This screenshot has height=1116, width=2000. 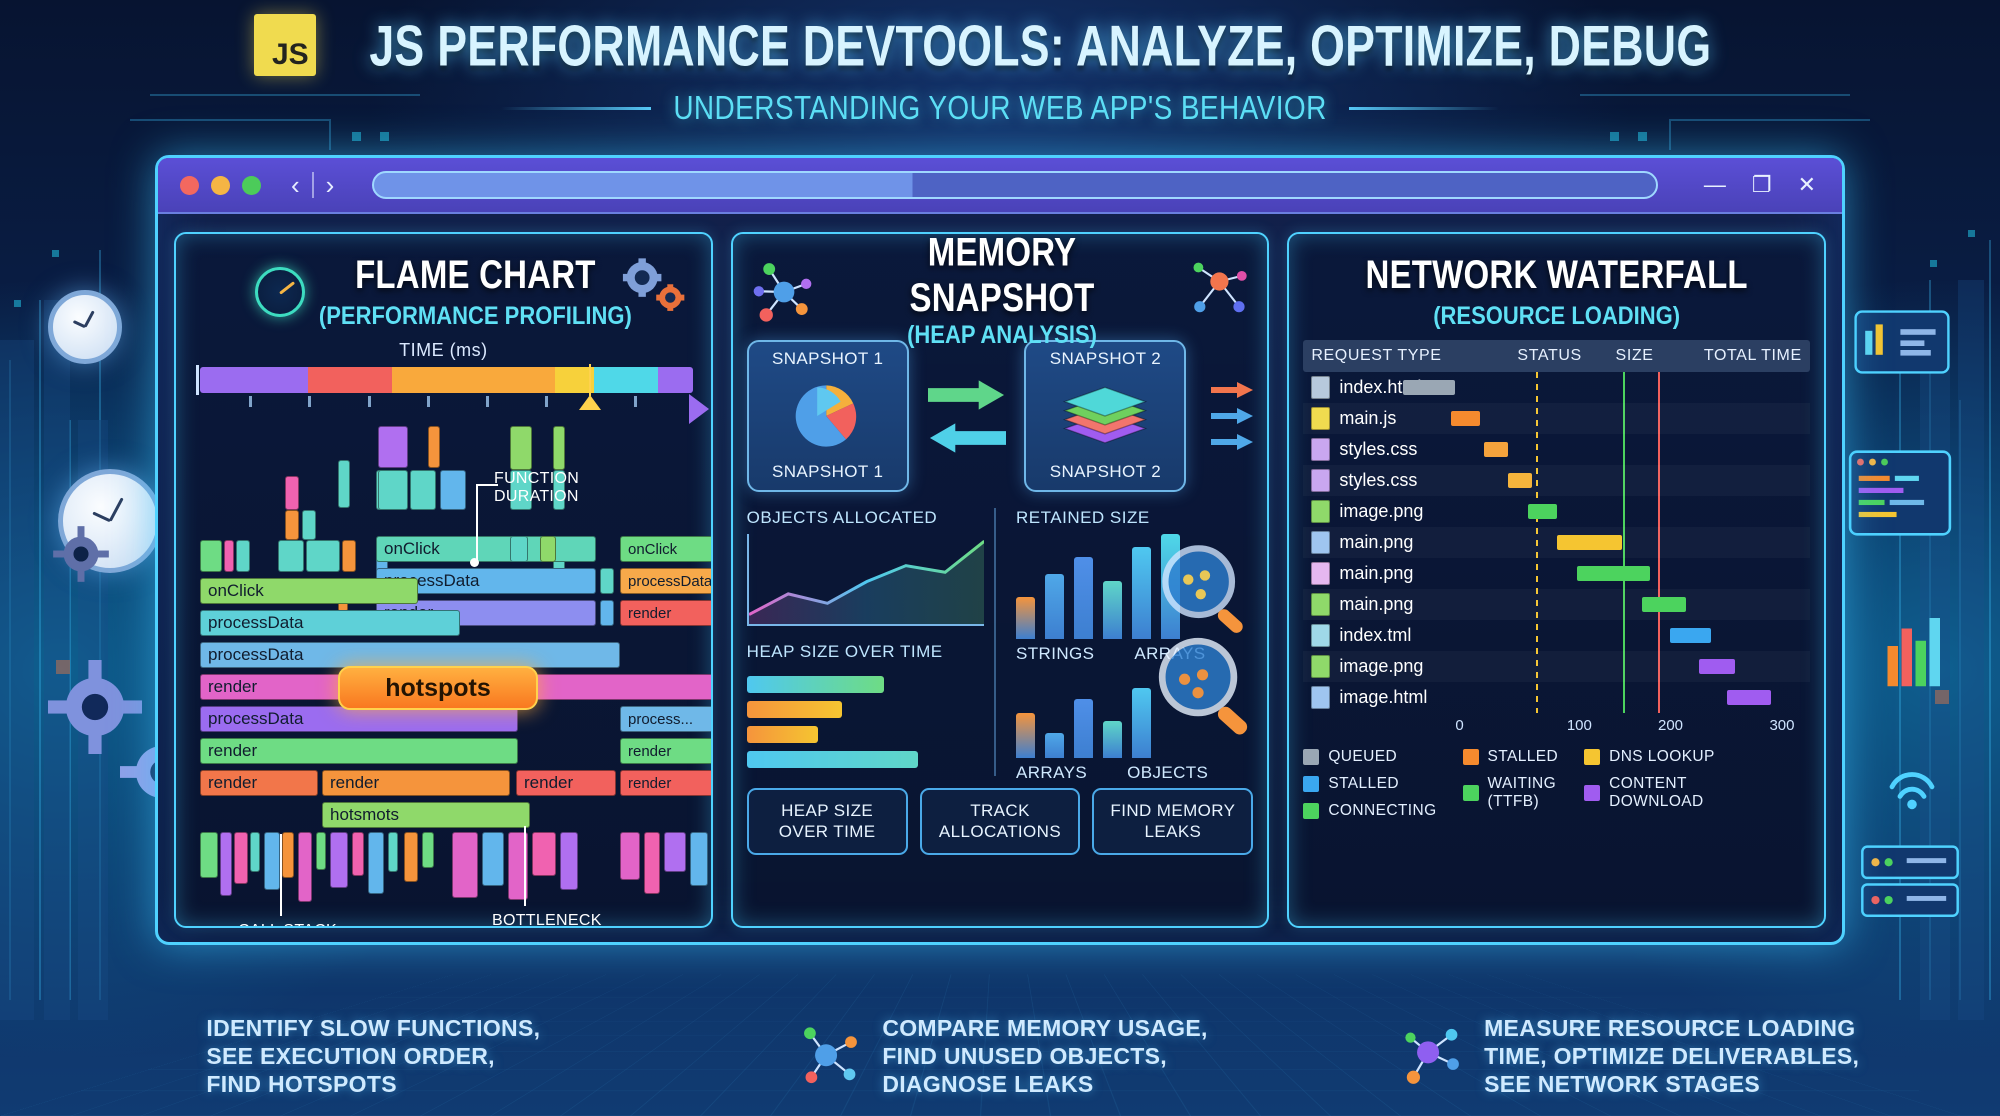 What do you see at coordinates (1806, 184) in the screenshot?
I see `close-icon: ✕` at bounding box center [1806, 184].